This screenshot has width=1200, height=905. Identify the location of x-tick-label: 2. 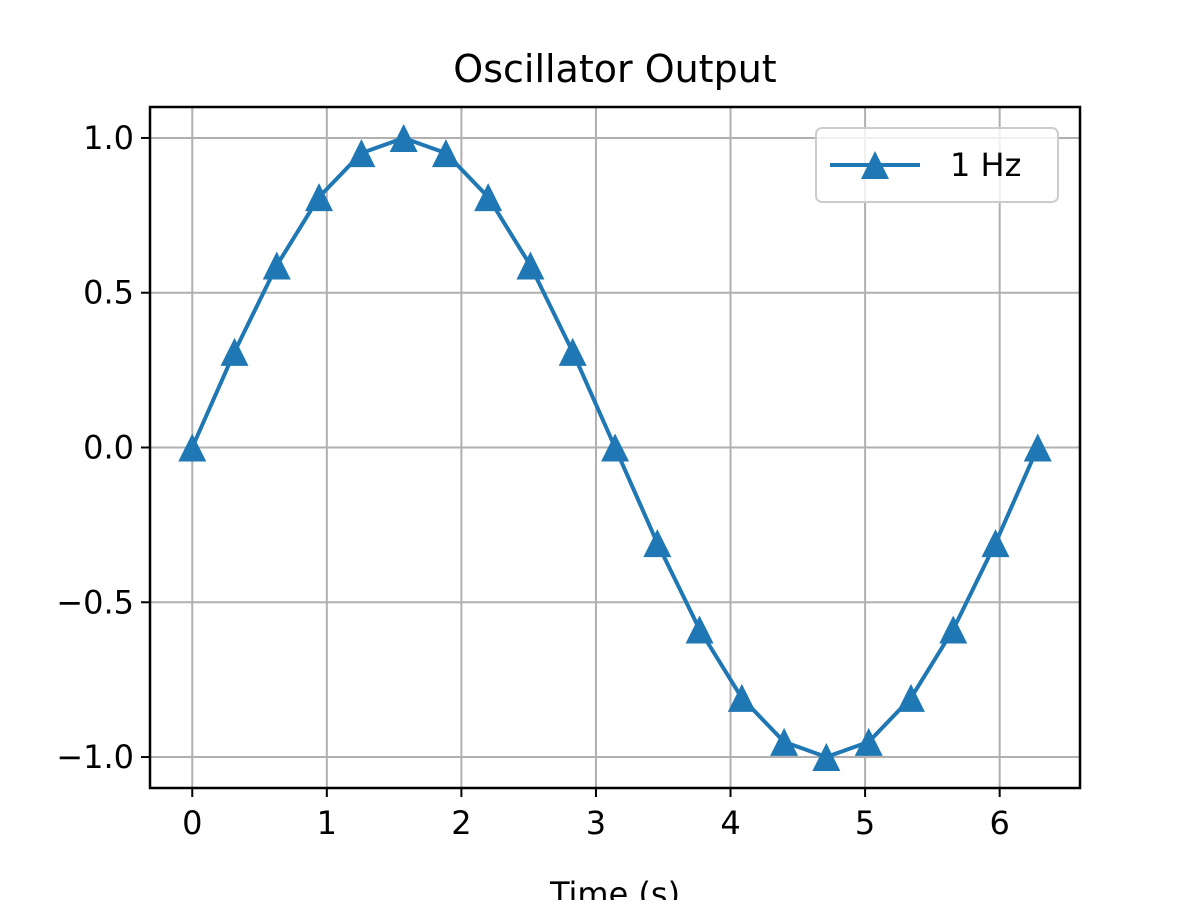
(461, 823).